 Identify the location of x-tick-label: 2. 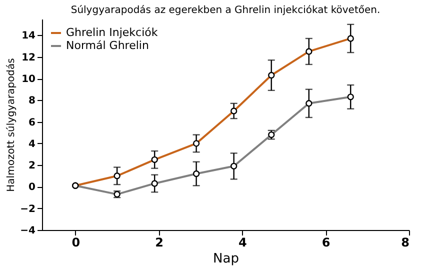
(159, 243).